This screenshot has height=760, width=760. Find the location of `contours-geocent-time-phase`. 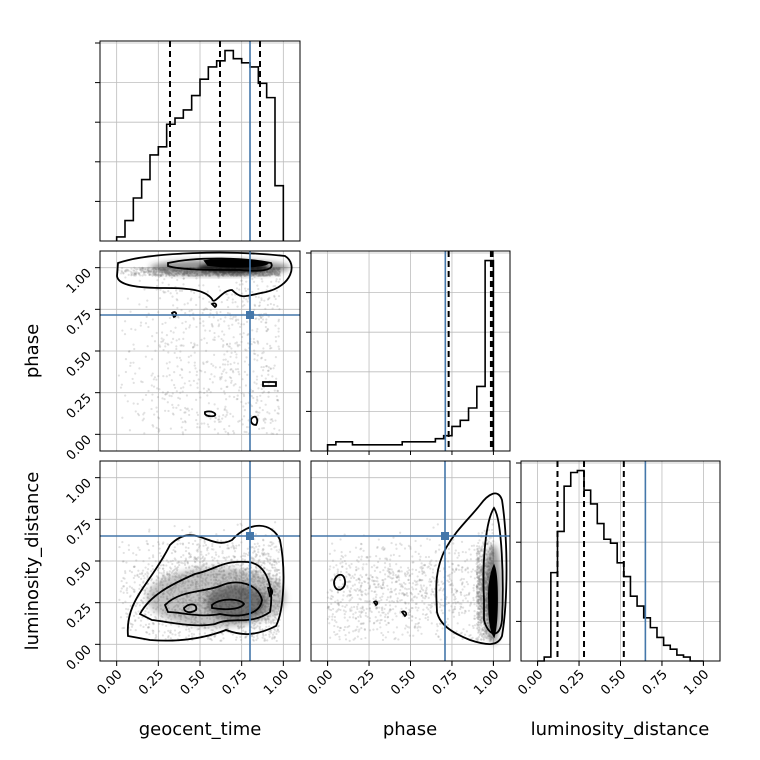

contours-geocent-time-phase is located at coordinates (204, 338).